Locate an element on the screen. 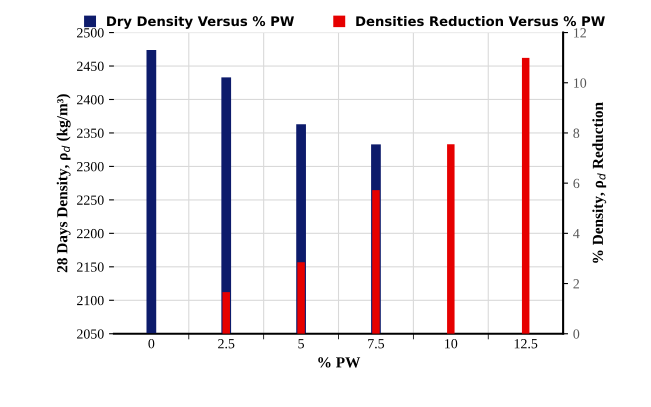 This screenshot has width=651, height=407. y2-tick-label: 2 is located at coordinates (576, 283).